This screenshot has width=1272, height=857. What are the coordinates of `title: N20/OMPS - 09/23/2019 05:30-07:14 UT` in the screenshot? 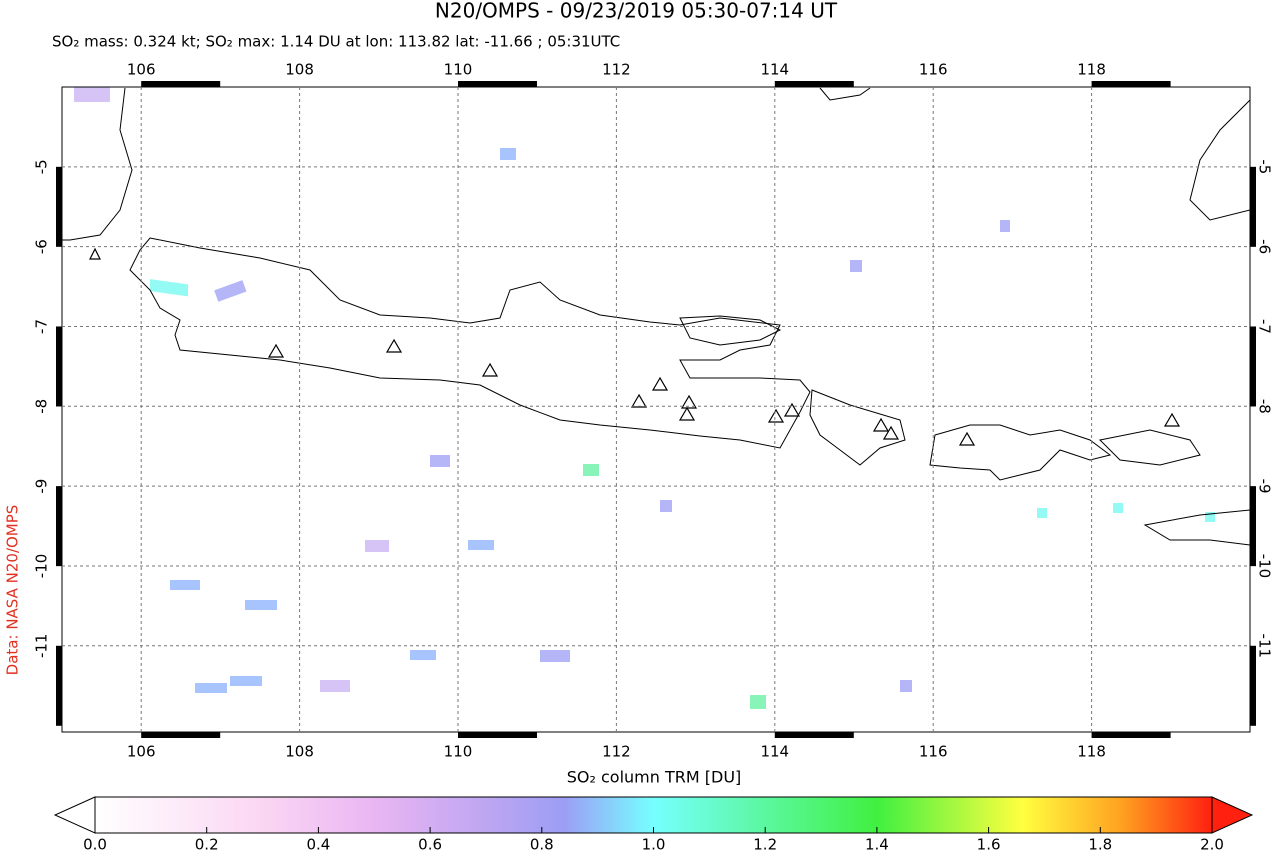 It's located at (636, 11).